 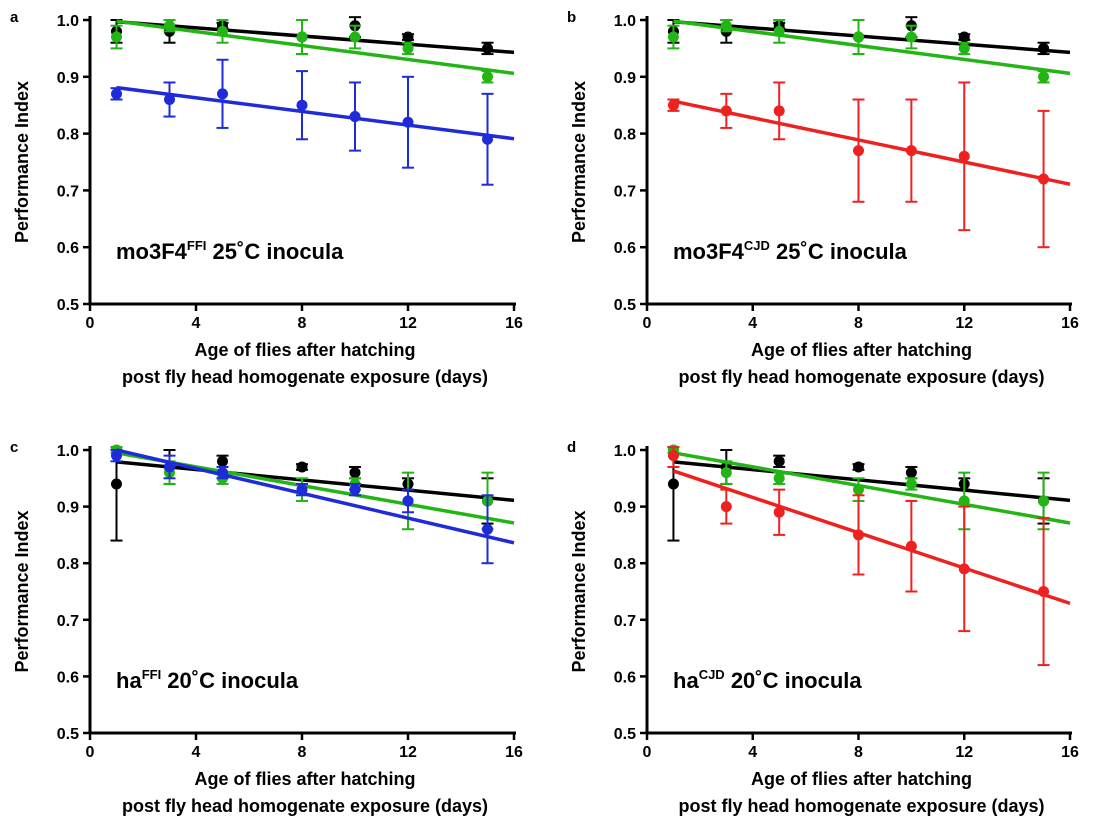 I want to click on panel-letter: b, so click(x=571, y=17).